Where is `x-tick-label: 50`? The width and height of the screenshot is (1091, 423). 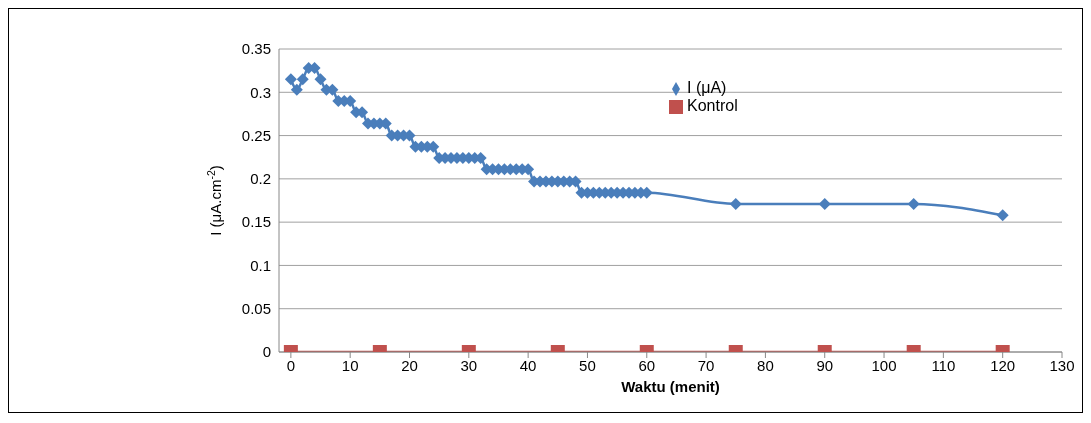 x-tick-label: 50 is located at coordinates (587, 365).